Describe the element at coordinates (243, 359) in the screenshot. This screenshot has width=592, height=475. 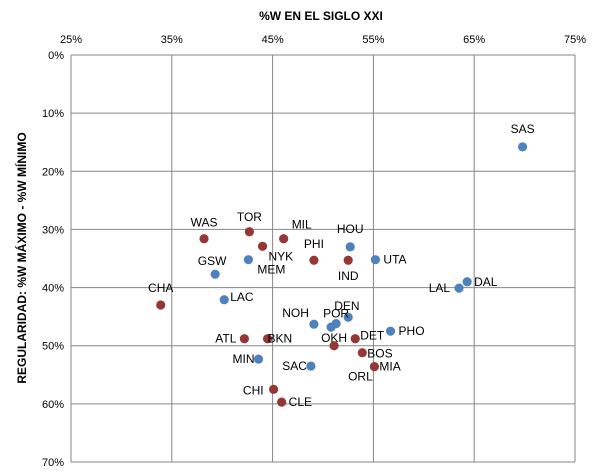
I see `point-label: MIN` at that location.